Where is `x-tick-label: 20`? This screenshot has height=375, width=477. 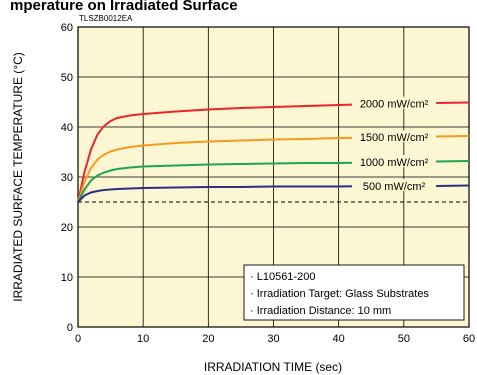
x-tick-label: 20 is located at coordinates (208, 339).